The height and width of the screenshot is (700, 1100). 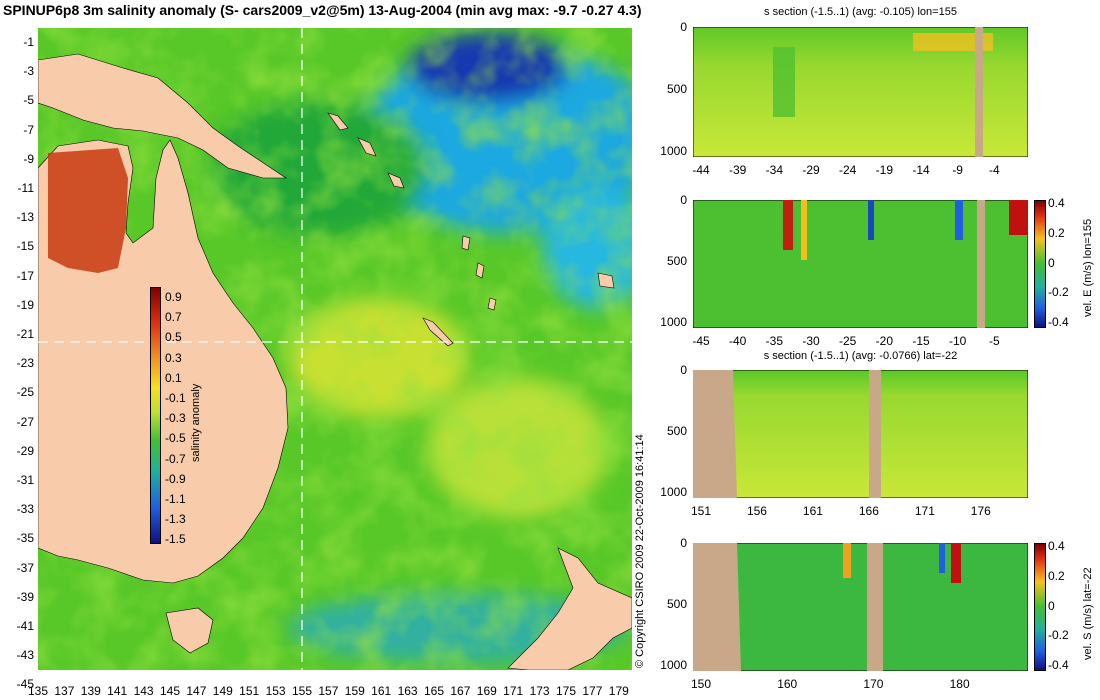 What do you see at coordinates (25, 275) in the screenshot?
I see `map-y-tick-label: -17` at bounding box center [25, 275].